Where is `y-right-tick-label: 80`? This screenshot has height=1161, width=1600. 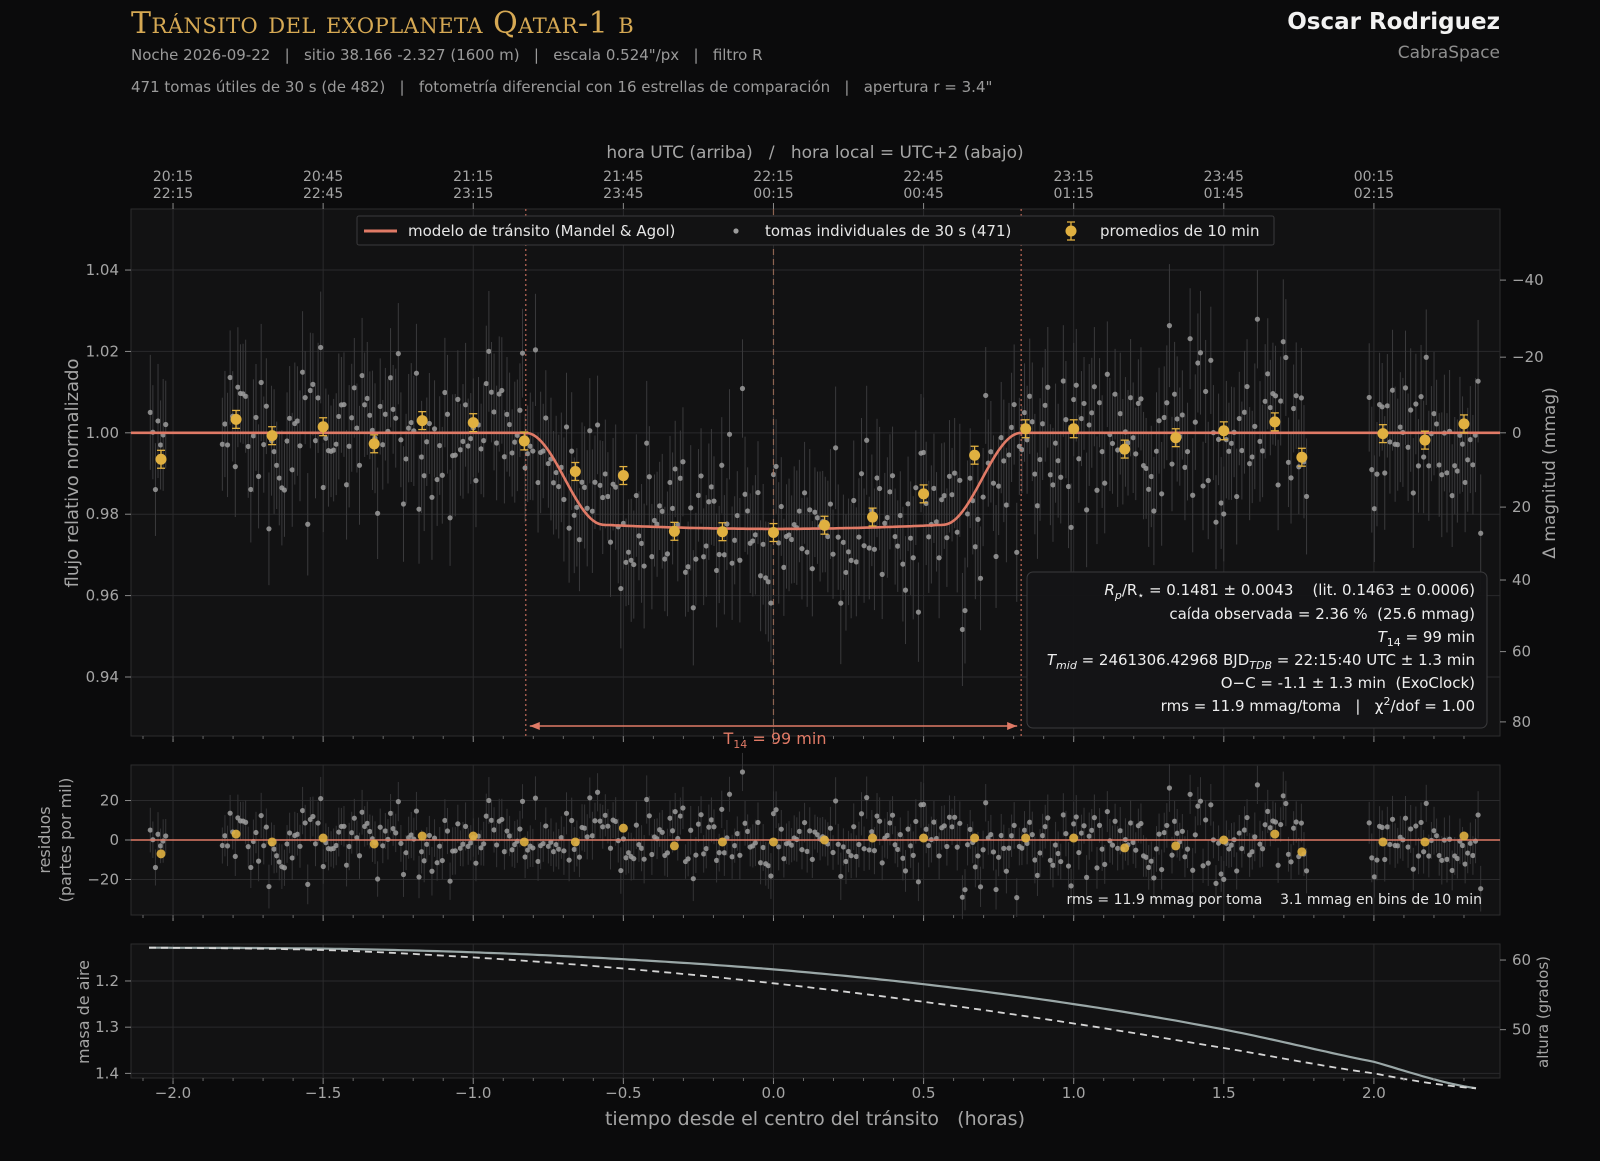
y-right-tick-label: 80 is located at coordinates (1521, 722).